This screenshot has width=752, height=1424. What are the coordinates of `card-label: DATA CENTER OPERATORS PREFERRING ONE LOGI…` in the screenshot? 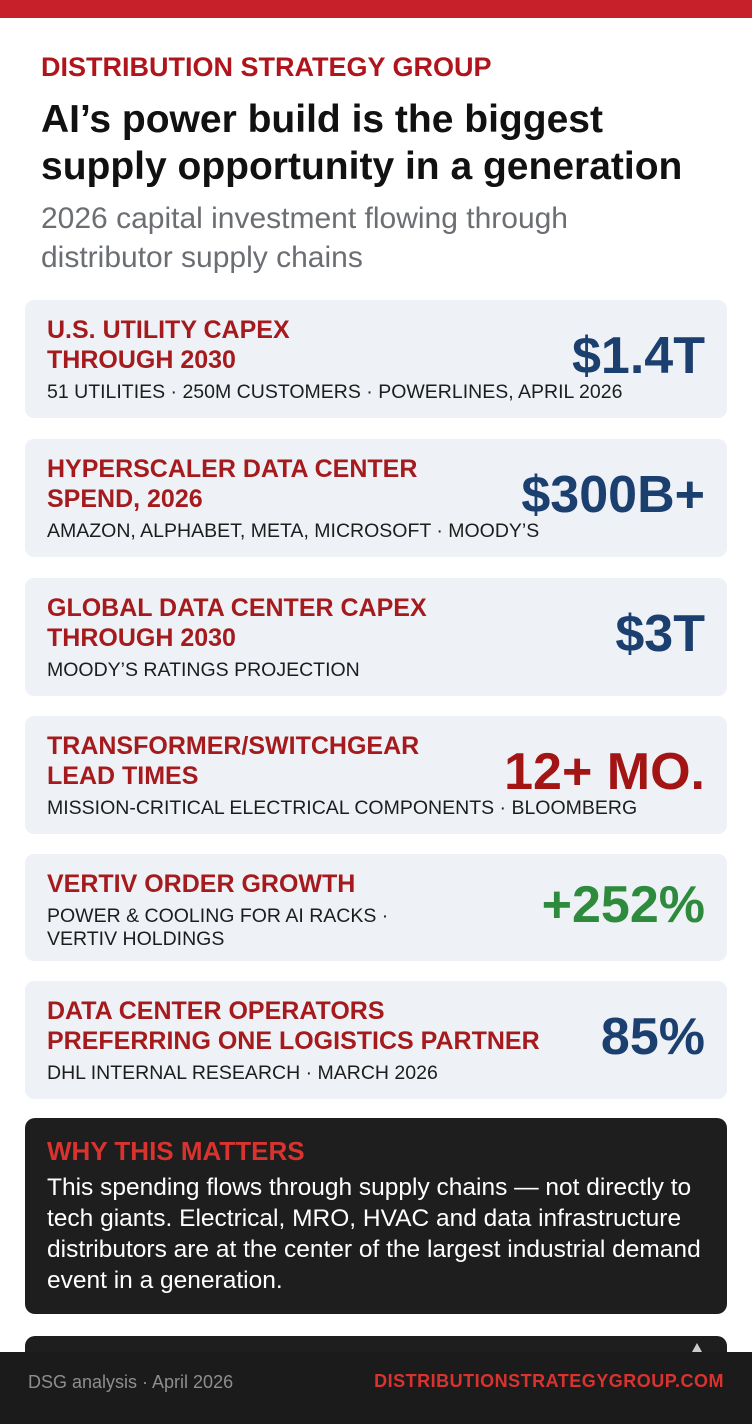 It's located at (293, 1040).